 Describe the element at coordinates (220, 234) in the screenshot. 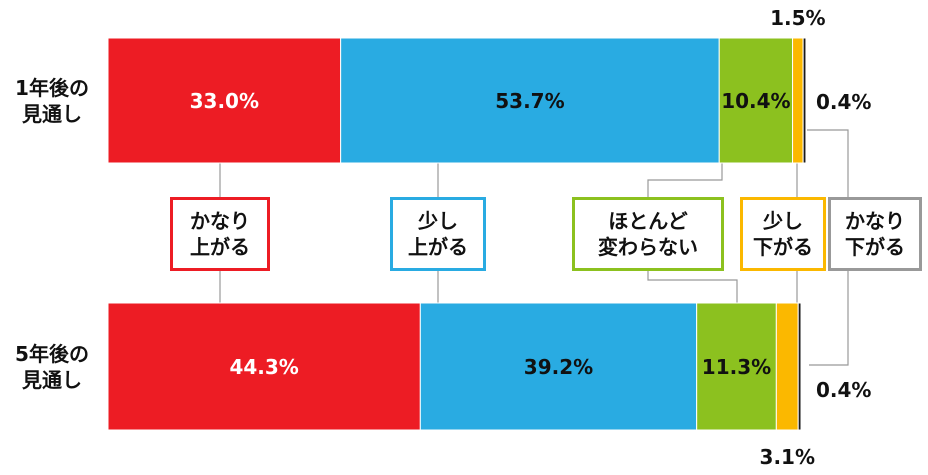

I see `legend-item: かなり 上がる` at that location.